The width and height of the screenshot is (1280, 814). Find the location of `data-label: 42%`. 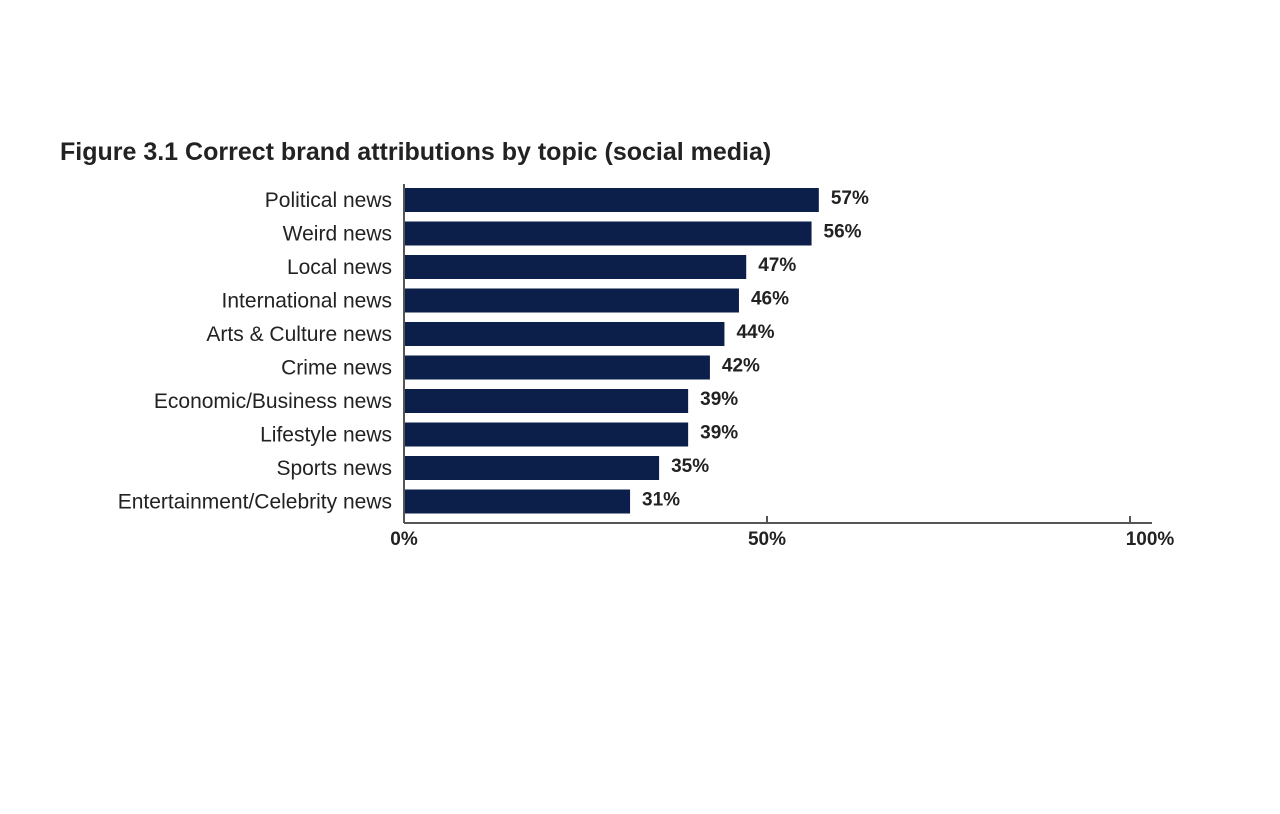

data-label: 42% is located at coordinates (741, 366).